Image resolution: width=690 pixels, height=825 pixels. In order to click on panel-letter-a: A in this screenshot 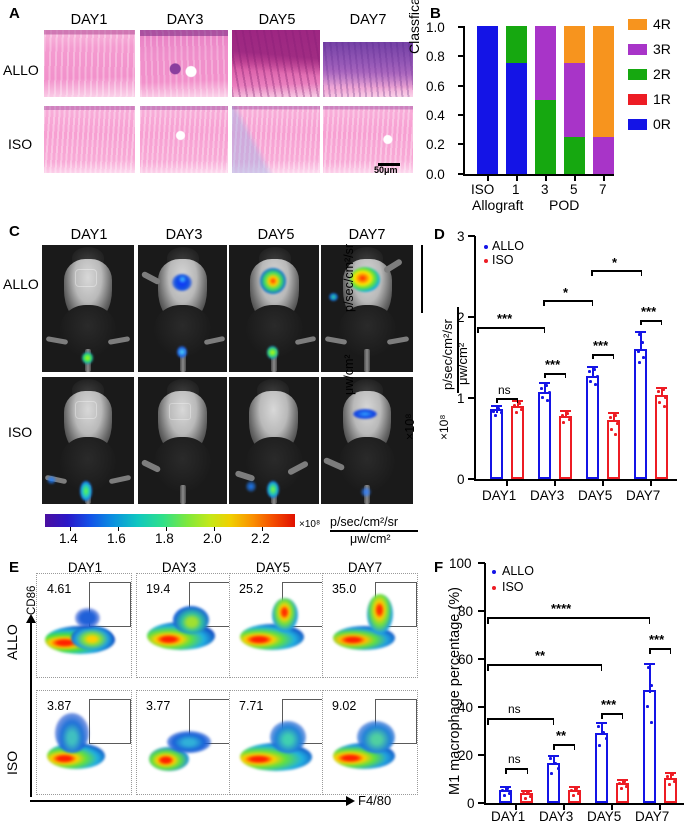, I will do `click(14, 13)`.